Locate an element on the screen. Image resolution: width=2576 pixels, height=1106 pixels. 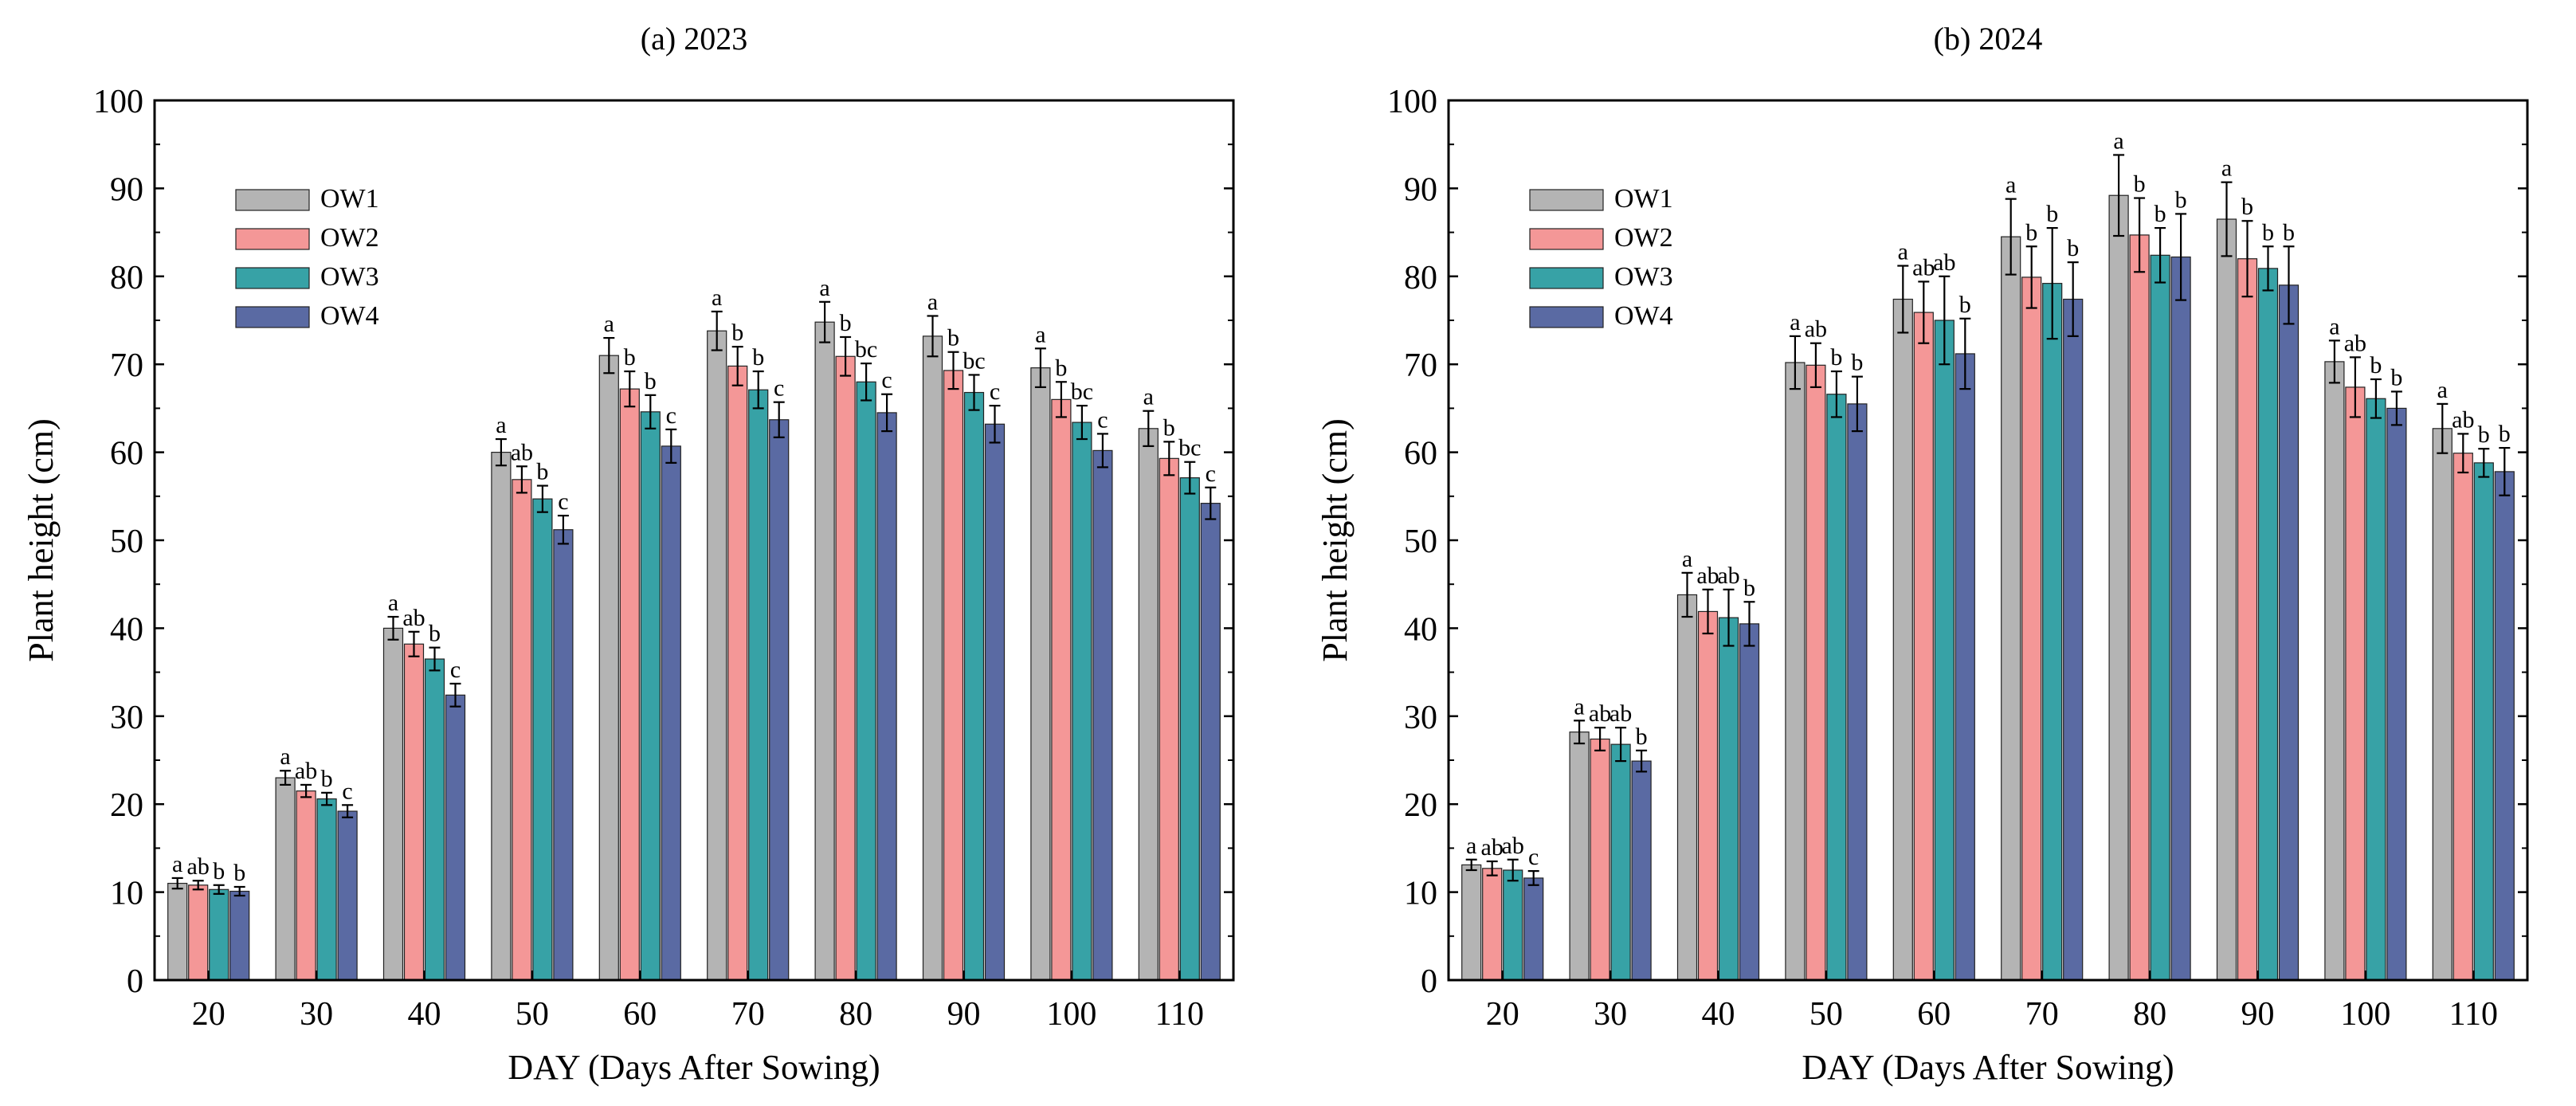
chart-title: (b) 2024 is located at coordinates (1988, 39).